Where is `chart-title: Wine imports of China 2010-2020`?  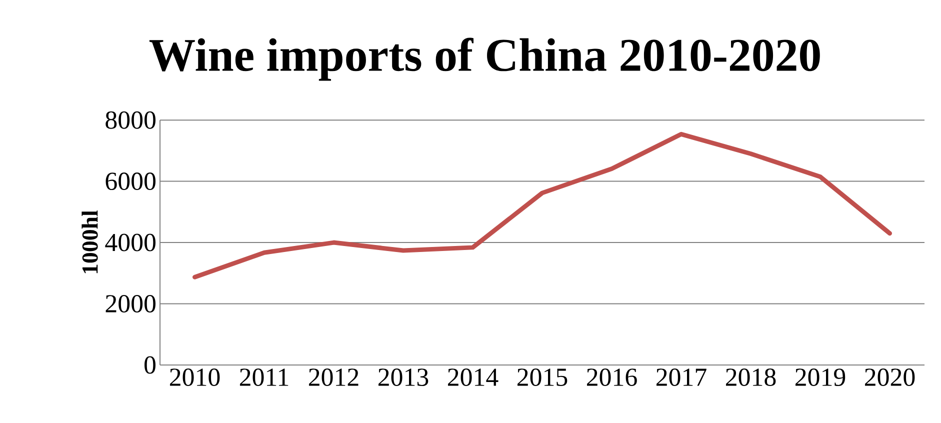
chart-title: Wine imports of China 2010-2020 is located at coordinates (484, 59).